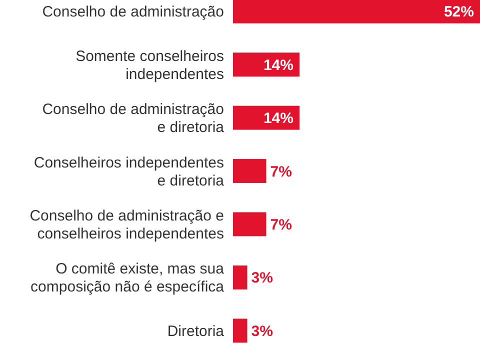 This screenshot has height=347, width=480. What do you see at coordinates (133, 118) in the screenshot?
I see `y-tick-label: Conselho de administração e diretoria` at bounding box center [133, 118].